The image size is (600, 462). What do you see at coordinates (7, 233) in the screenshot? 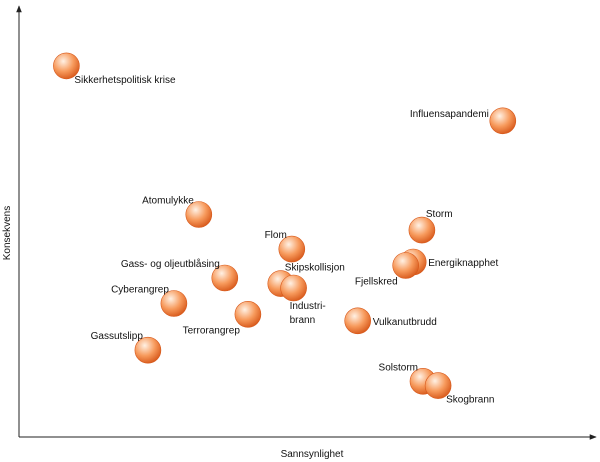
I see `y-axis-title: Konsekvens` at bounding box center [7, 233].